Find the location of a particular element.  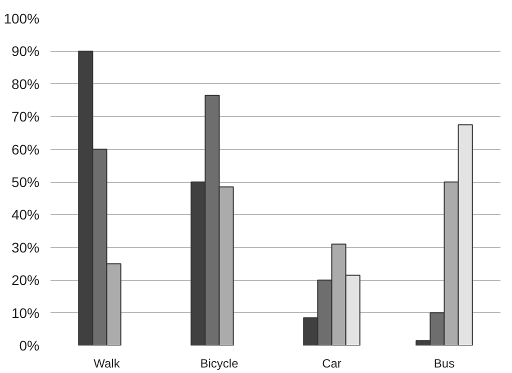

x-tick-label: Car is located at coordinates (332, 363).